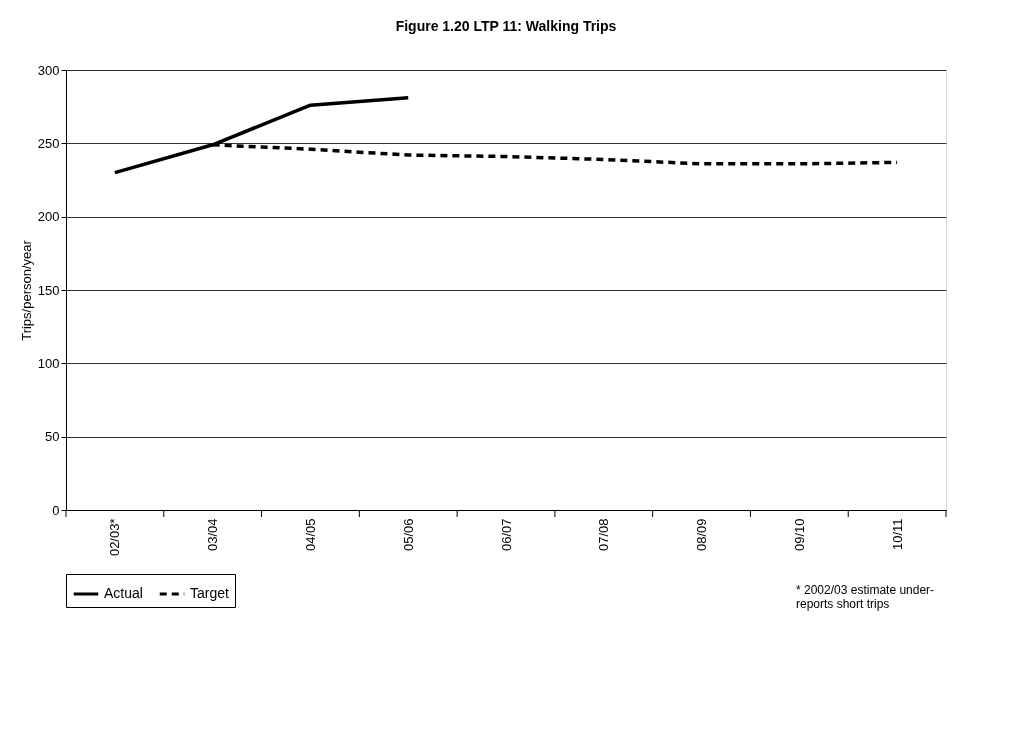 Image resolution: width=1031 pixels, height=749 pixels. I want to click on x-tick-label: 09/10, so click(799, 535).